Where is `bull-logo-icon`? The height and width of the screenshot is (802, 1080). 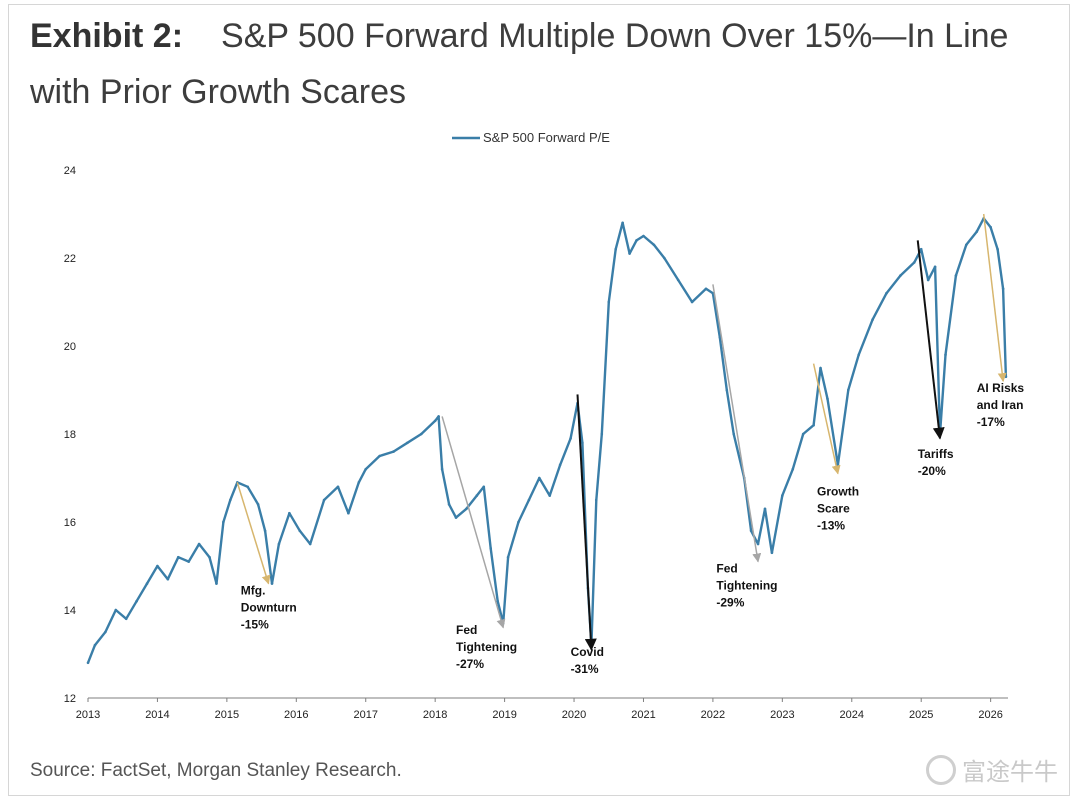
bull-logo-icon is located at coordinates (941, 769).